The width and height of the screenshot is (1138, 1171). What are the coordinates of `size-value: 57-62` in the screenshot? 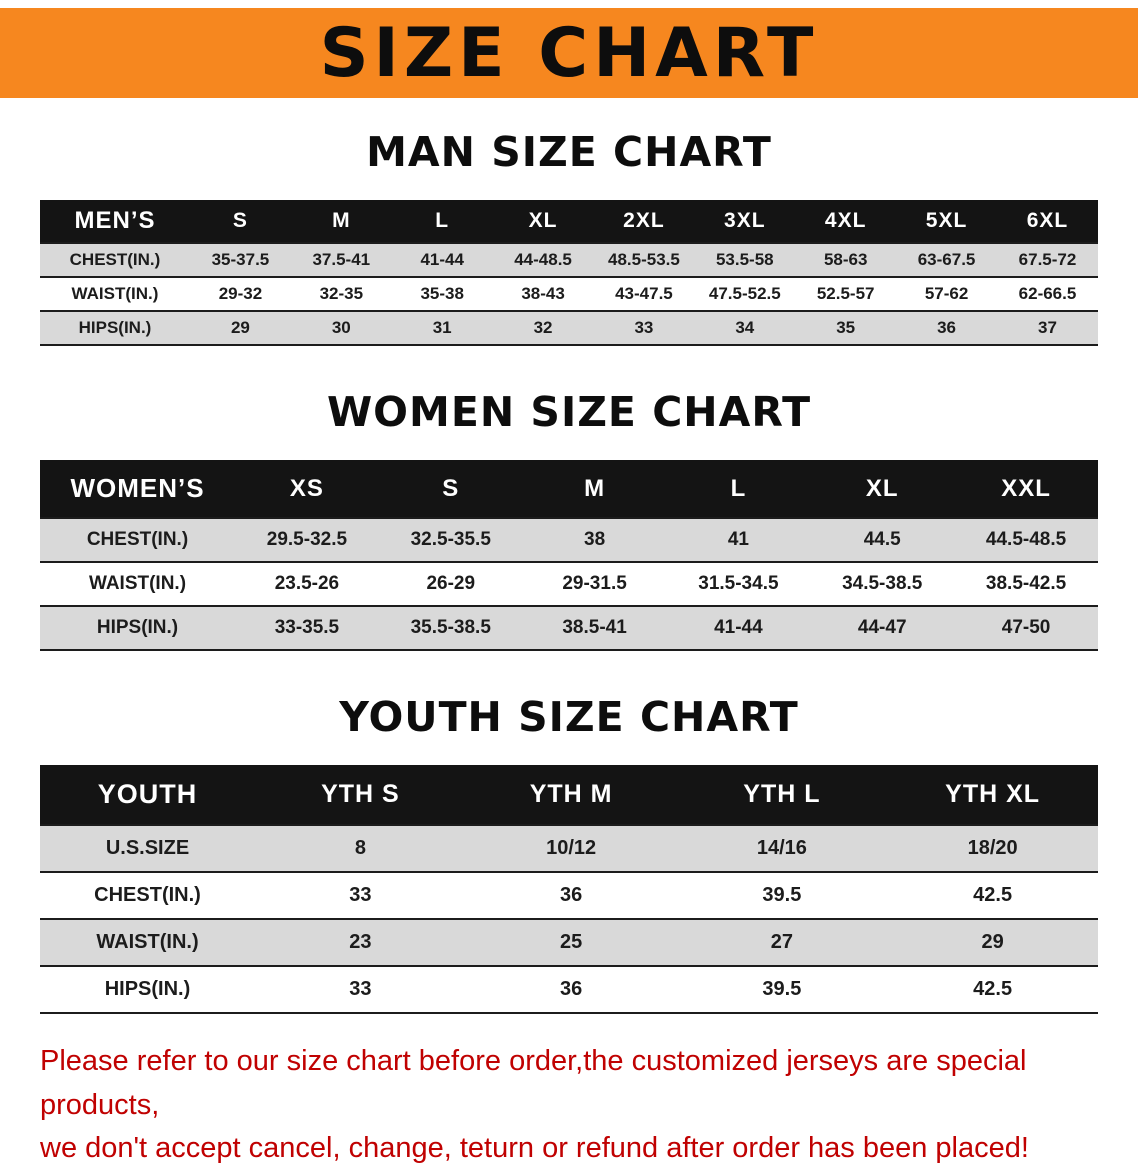 It's located at (946, 293).